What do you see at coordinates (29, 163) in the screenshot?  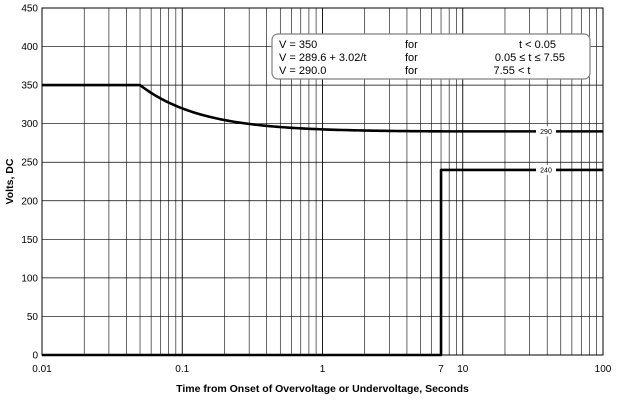 I see `y-tick-label: 250` at bounding box center [29, 163].